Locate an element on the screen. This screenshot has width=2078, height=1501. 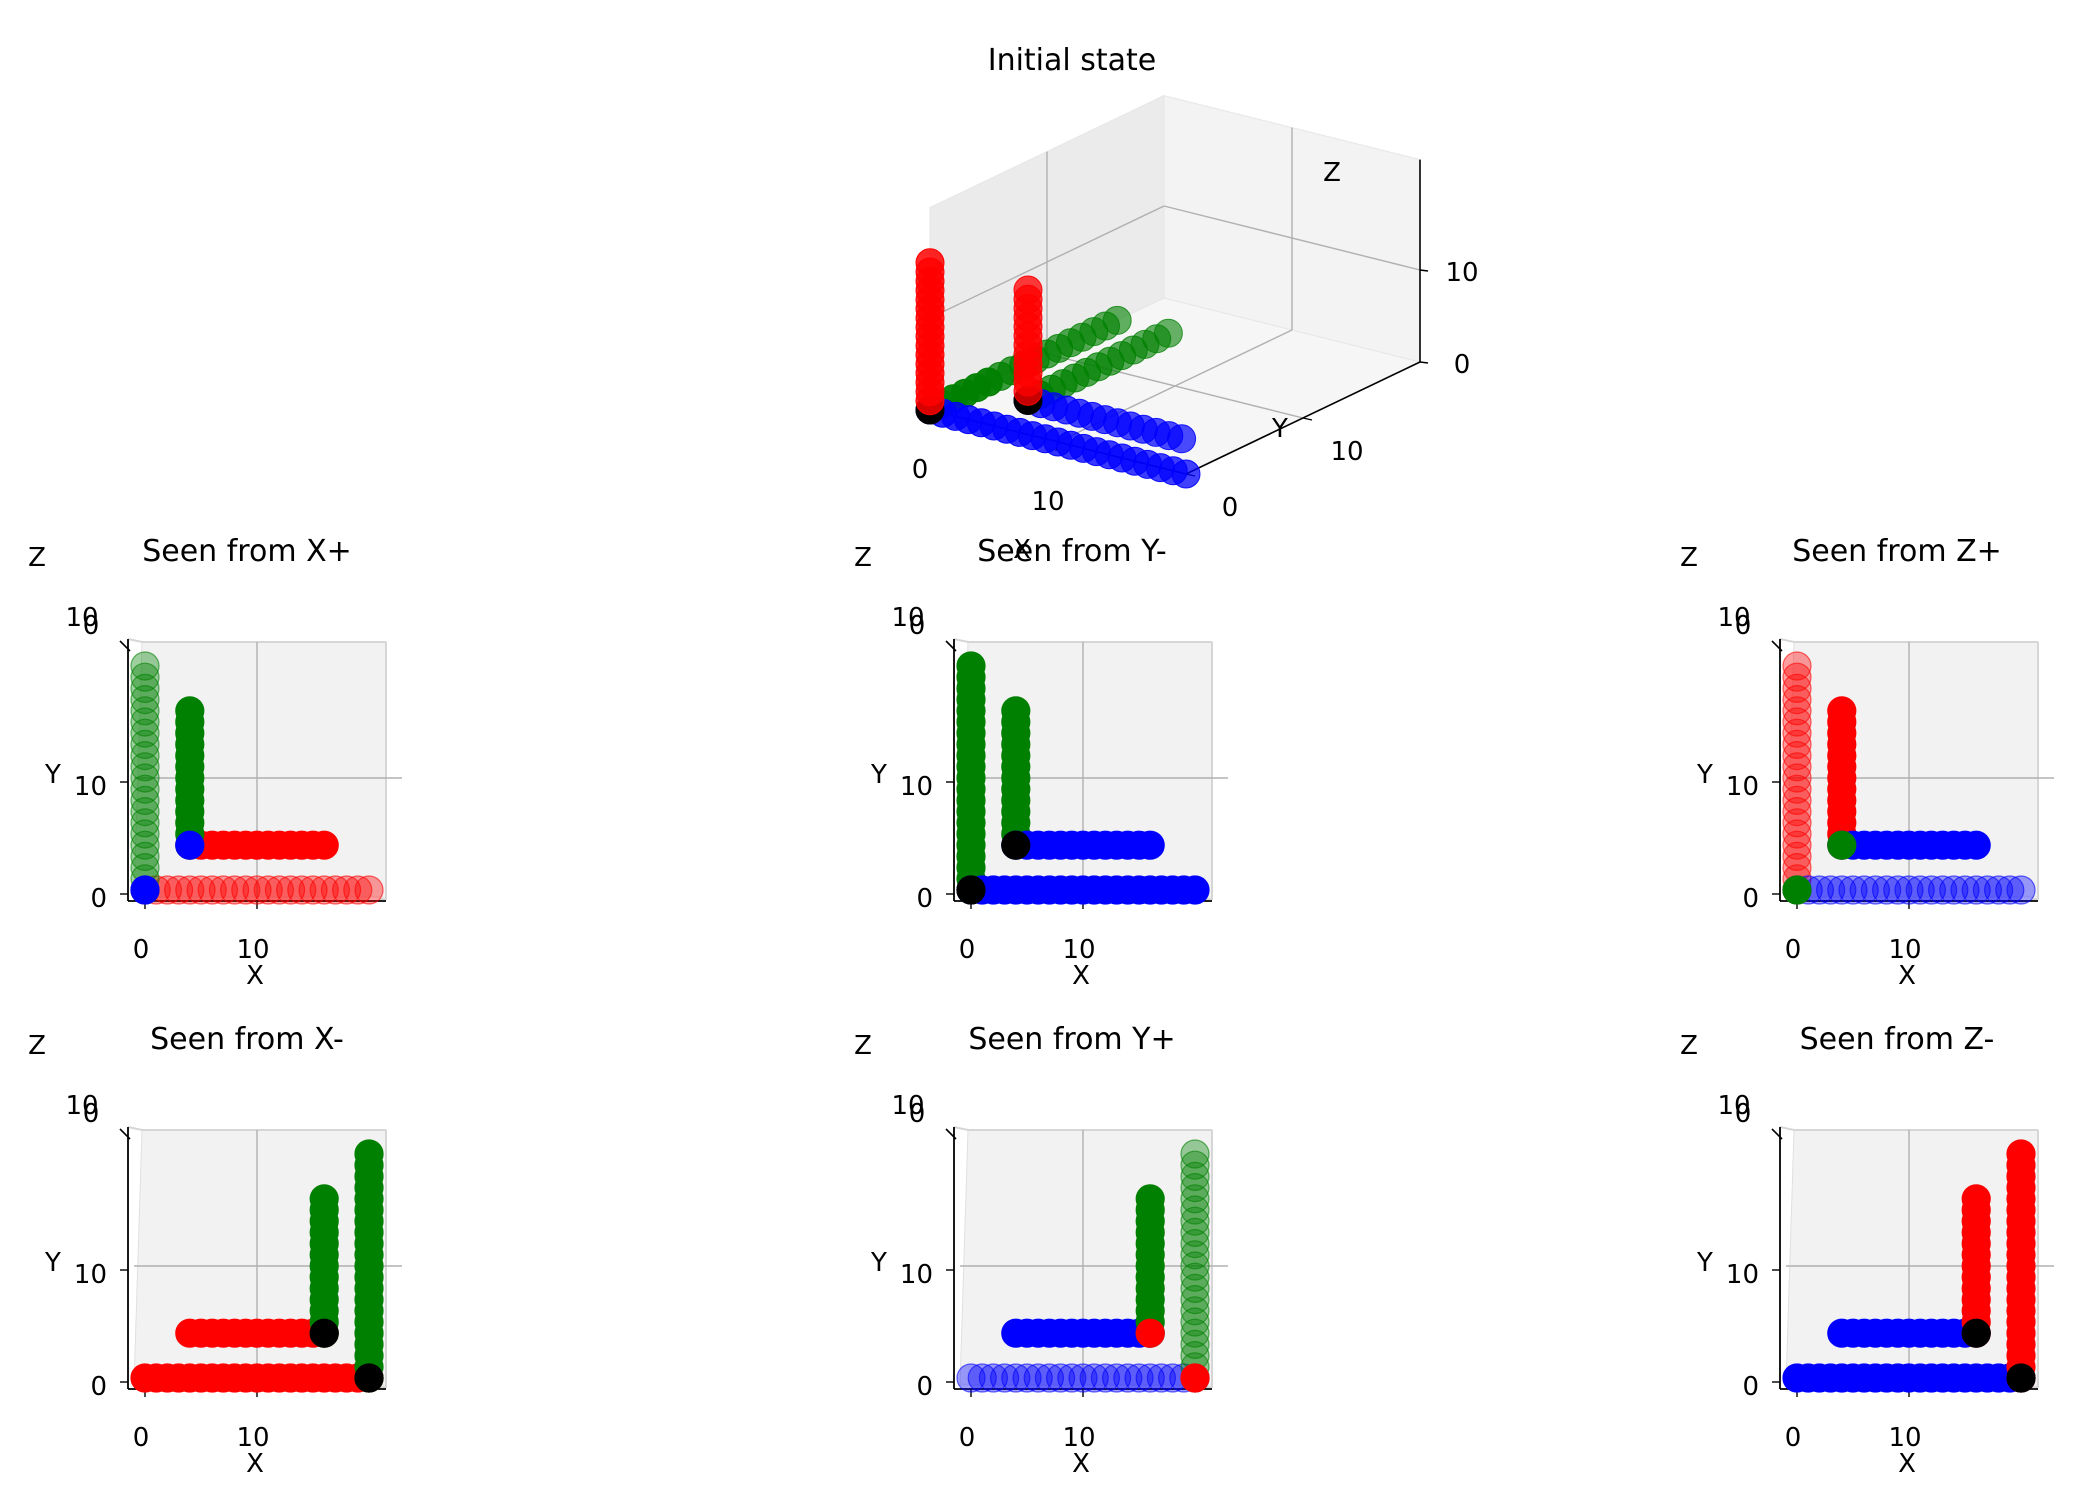
black-marker is located at coordinates (971, 890).